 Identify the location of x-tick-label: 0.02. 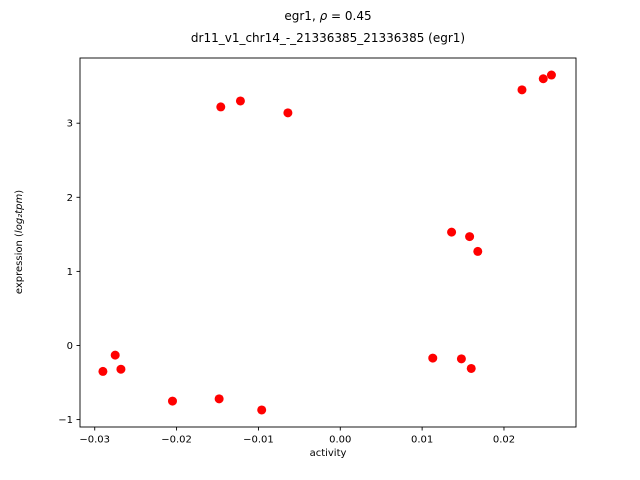
(504, 440).